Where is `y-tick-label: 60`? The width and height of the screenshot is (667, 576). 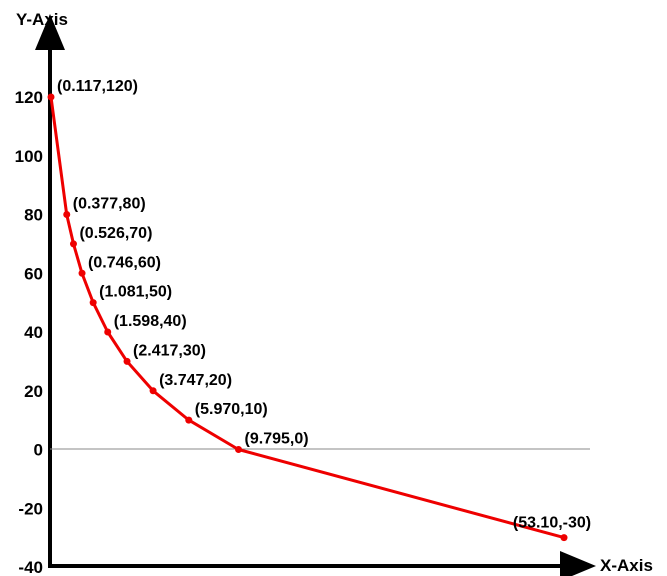 y-tick-label: 60 is located at coordinates (33, 273).